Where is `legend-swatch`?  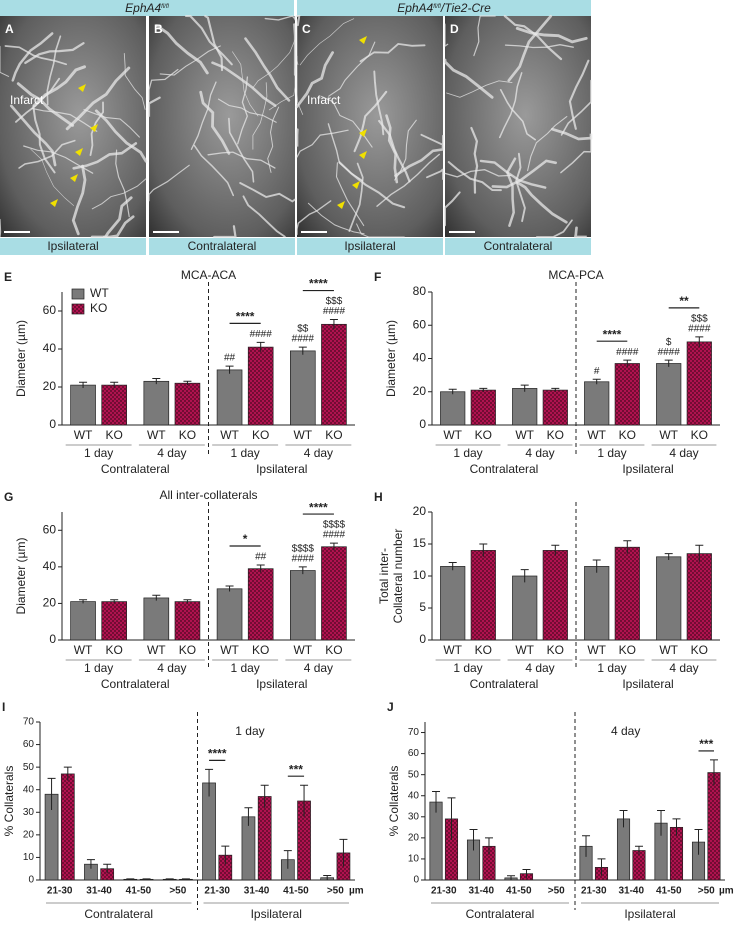
legend-swatch is located at coordinates (78, 309).